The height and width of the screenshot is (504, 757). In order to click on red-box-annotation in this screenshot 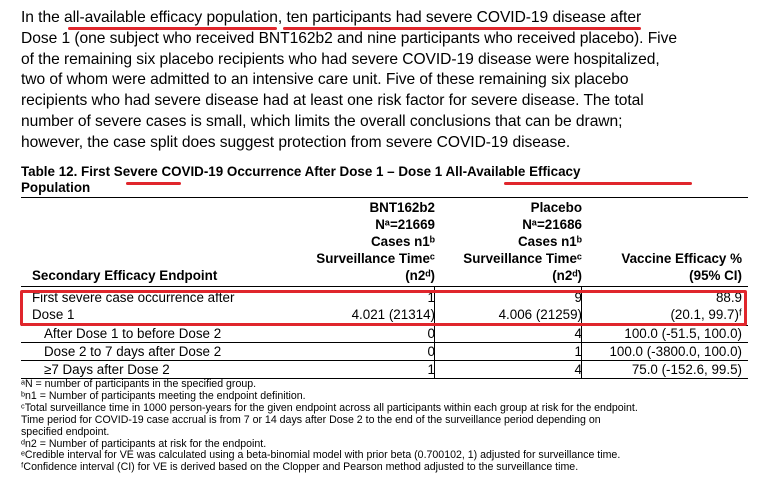, I will do `click(383, 308)`.